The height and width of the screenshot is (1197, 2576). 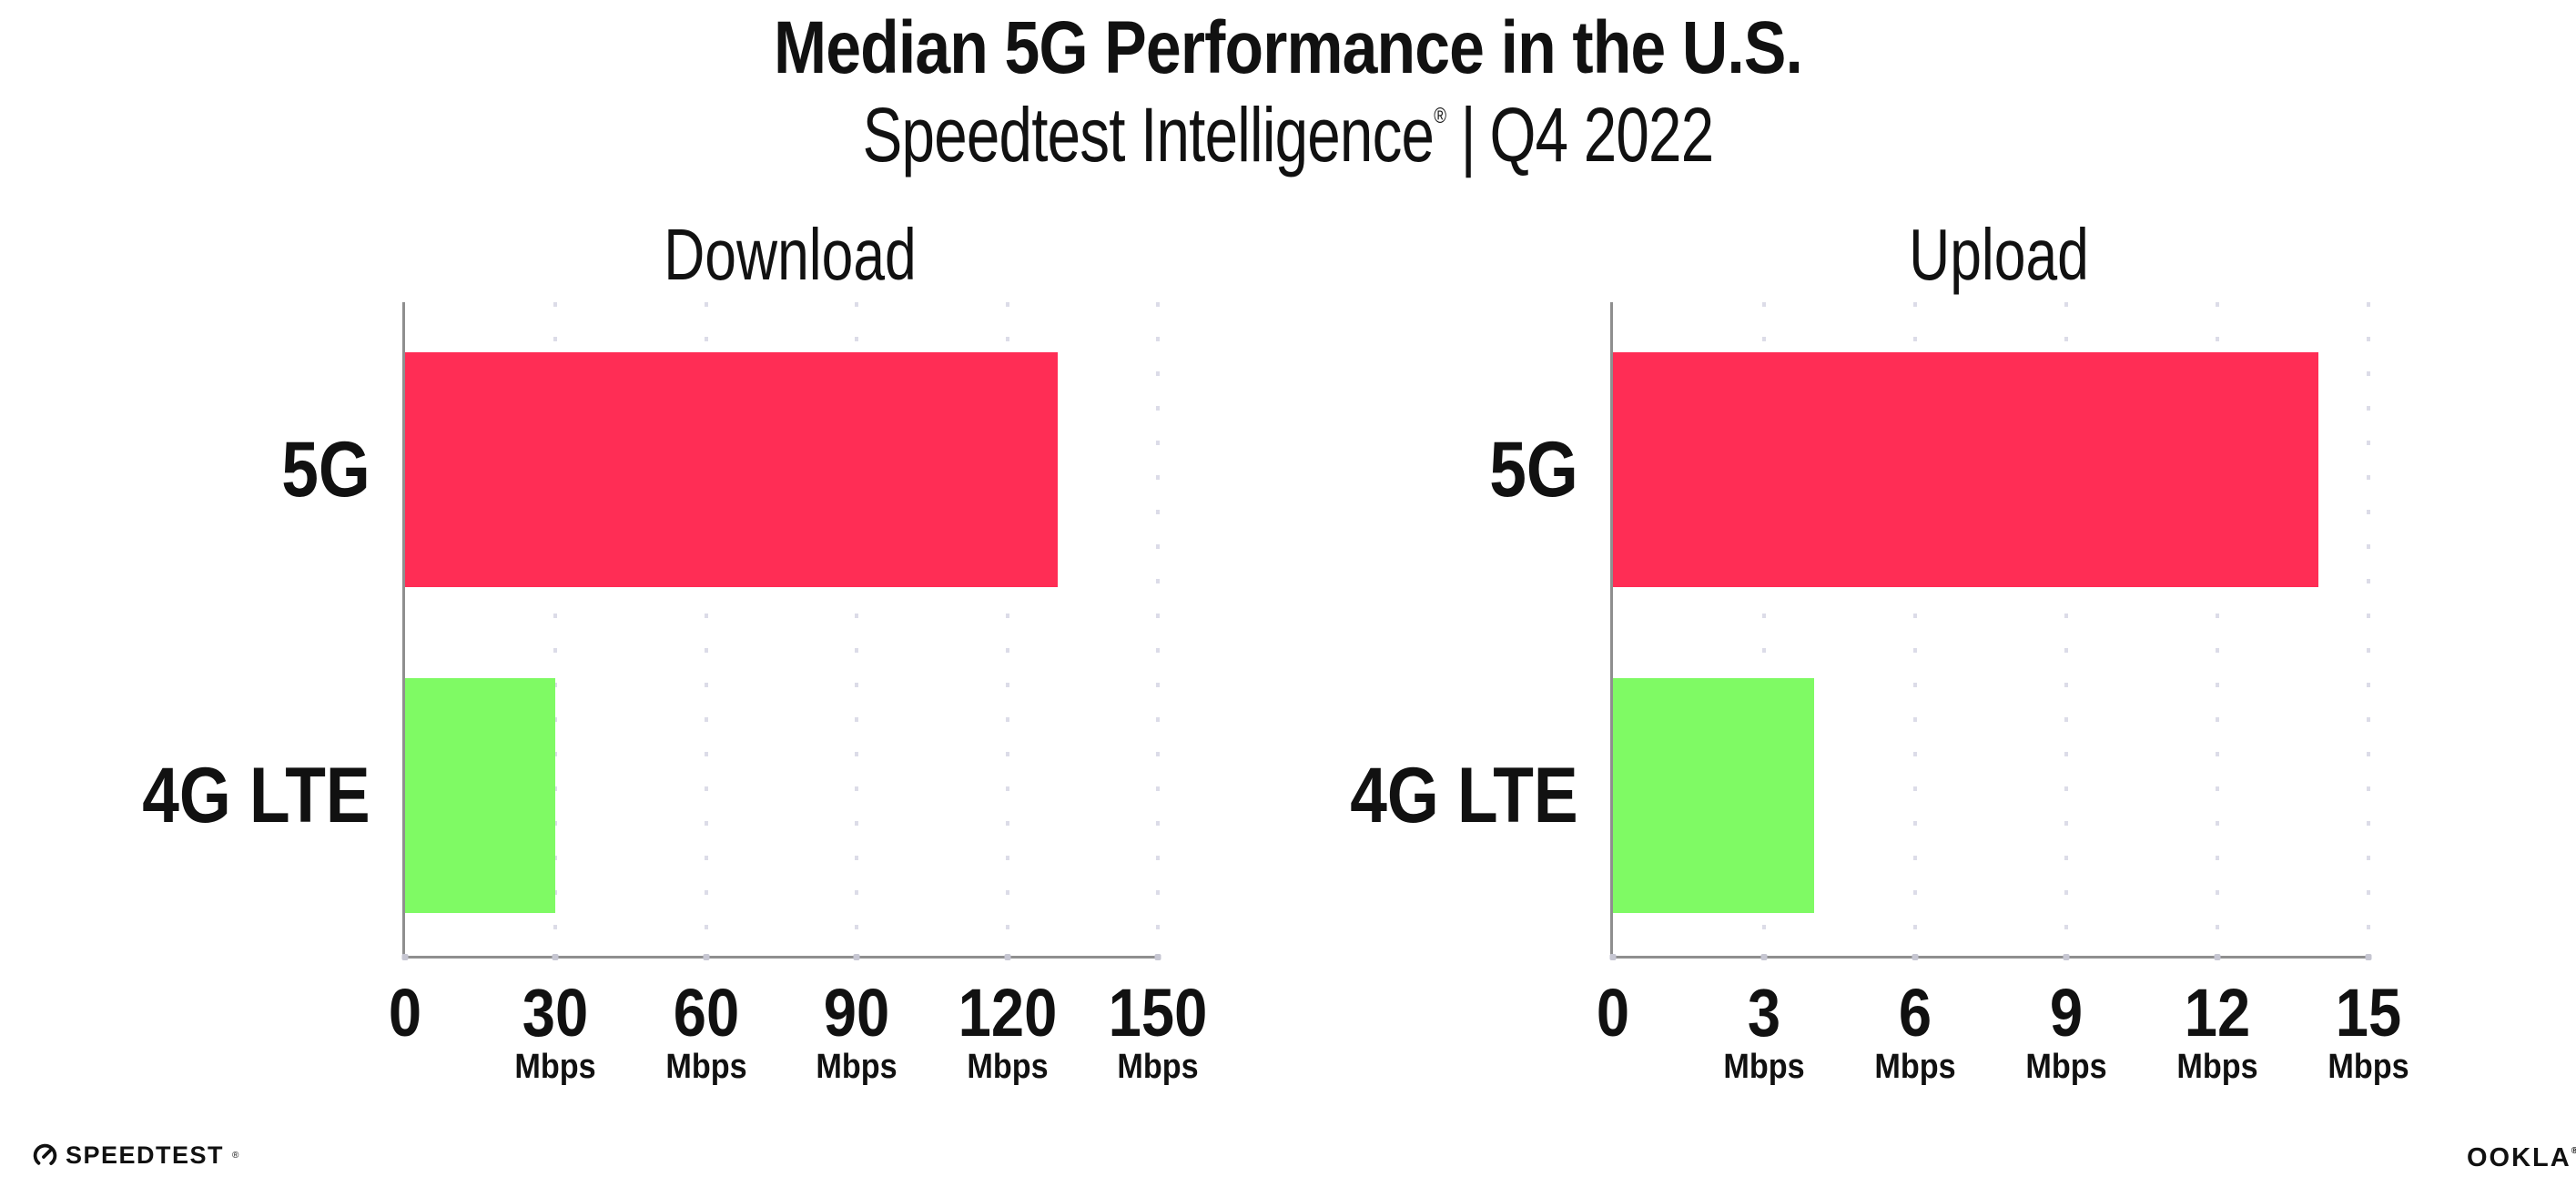 What do you see at coordinates (1158, 1012) in the screenshot?
I see `download-x-tick-label-150: 150` at bounding box center [1158, 1012].